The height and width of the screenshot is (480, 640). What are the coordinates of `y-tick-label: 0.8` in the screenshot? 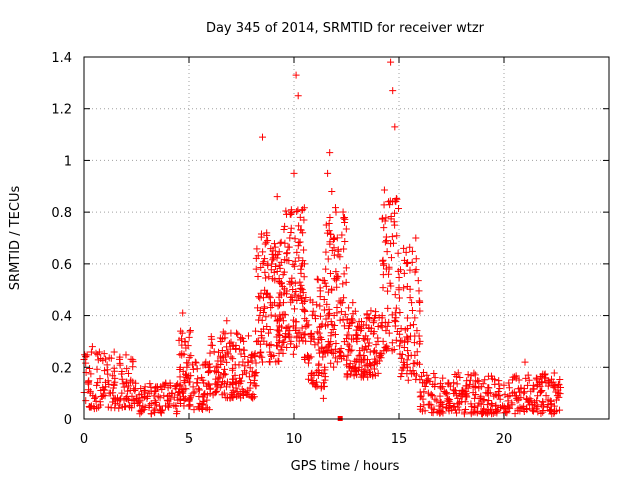 It's located at (61, 213).